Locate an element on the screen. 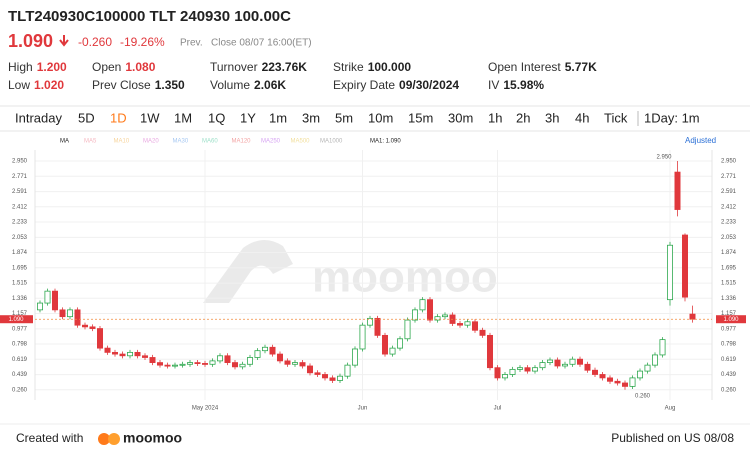 This screenshot has width=750, height=459. ma-value: MA1: 1.090 is located at coordinates (385, 142).